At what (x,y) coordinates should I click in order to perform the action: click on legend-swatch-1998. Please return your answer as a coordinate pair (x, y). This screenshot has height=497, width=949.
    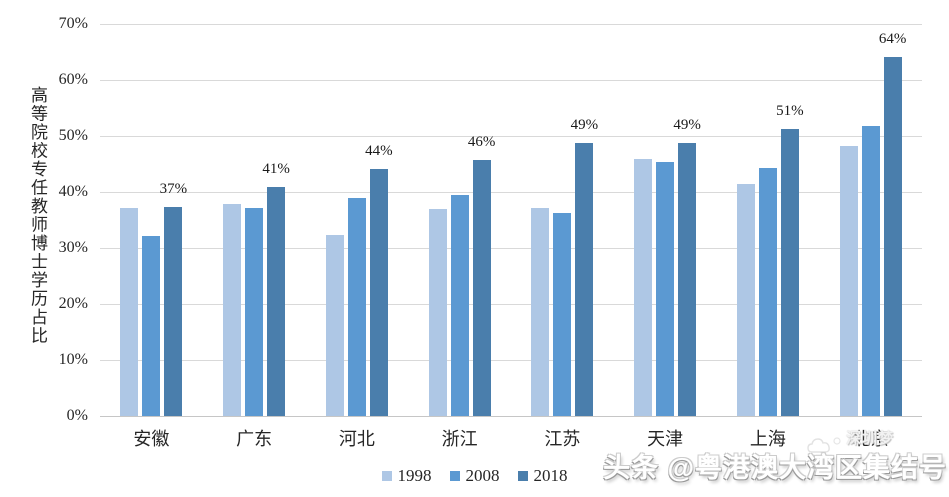
    Looking at the image, I should click on (386, 476).